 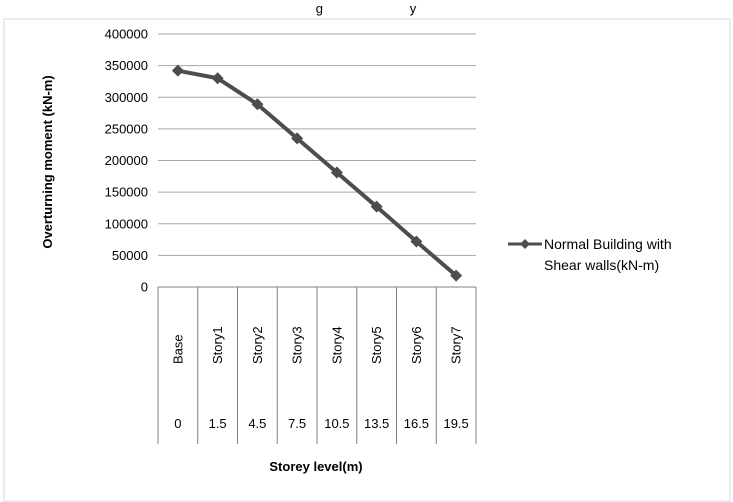 What do you see at coordinates (525, 244) in the screenshot?
I see `legend-marker` at bounding box center [525, 244].